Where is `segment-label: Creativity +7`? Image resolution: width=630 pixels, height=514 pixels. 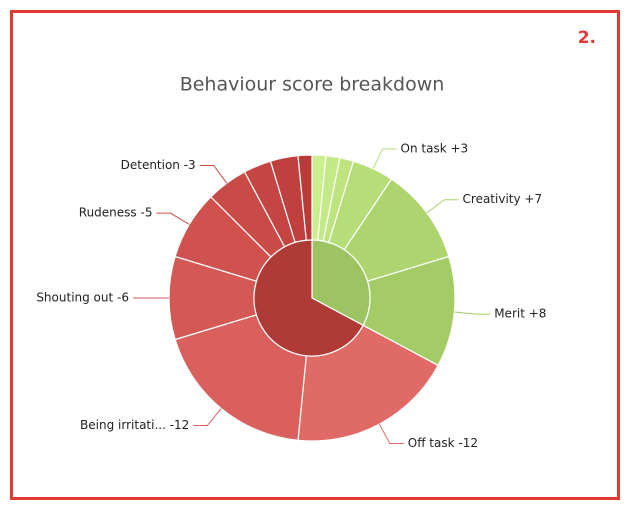 segment-label: Creativity +7 is located at coordinates (503, 199).